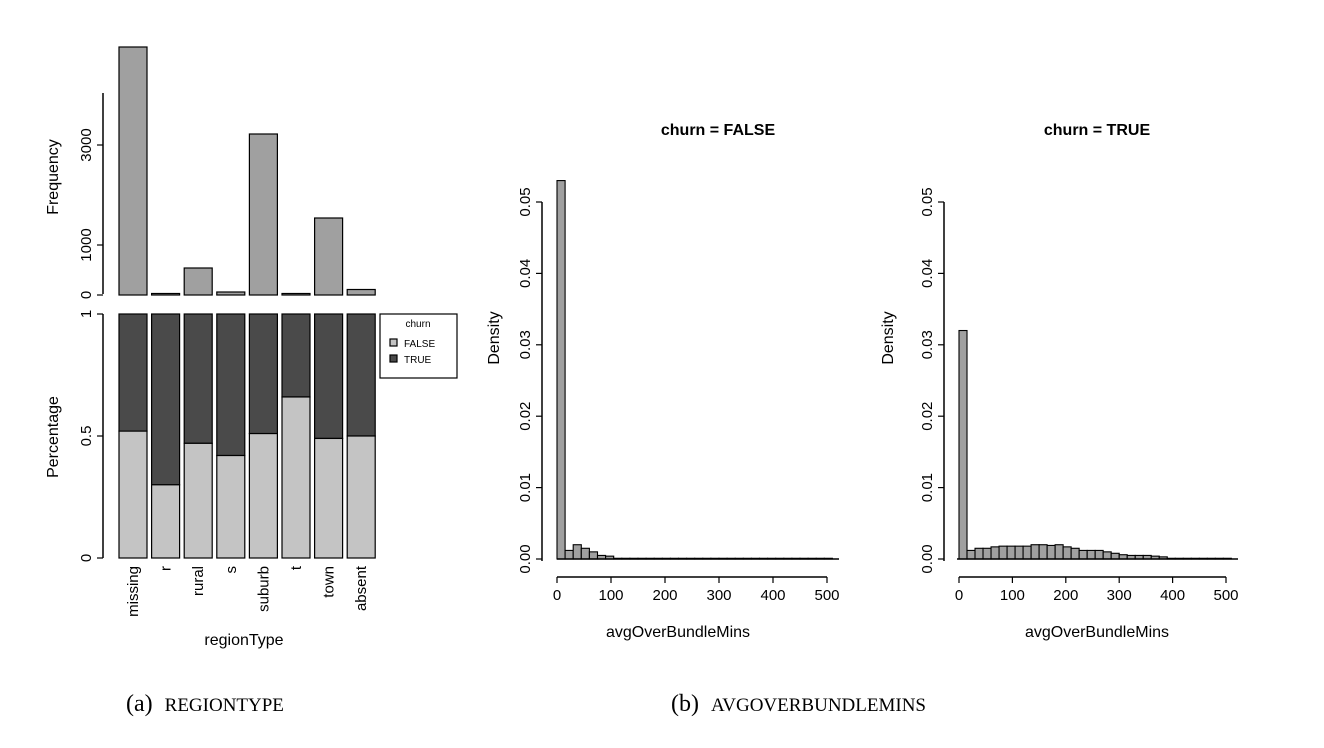 Image resolution: width=1324 pixels, height=748 pixels. I want to click on histogram-true-y-tick-label: 0.02, so click(927, 416).